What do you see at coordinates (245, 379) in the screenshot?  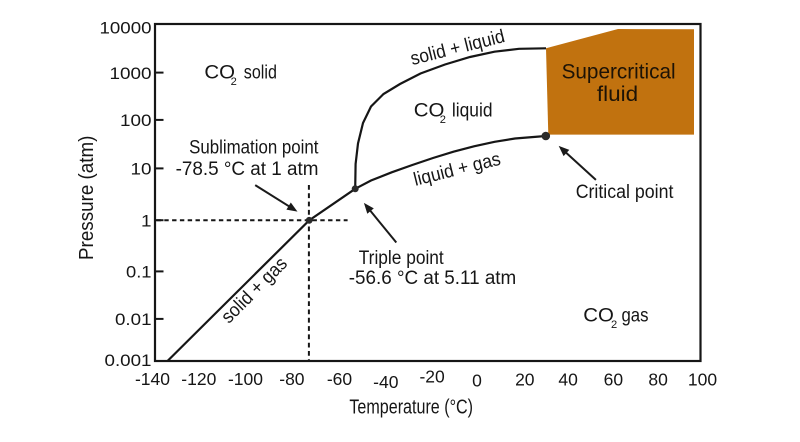 I see `svg-text: -100` at bounding box center [245, 379].